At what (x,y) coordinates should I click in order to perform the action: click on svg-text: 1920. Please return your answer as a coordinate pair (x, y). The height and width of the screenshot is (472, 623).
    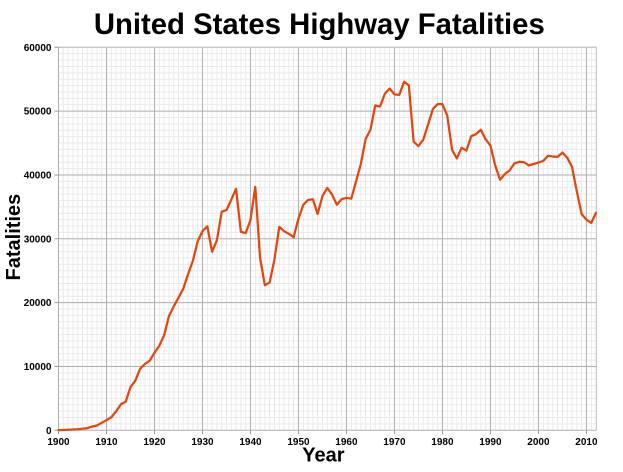
    Looking at the image, I should click on (154, 442).